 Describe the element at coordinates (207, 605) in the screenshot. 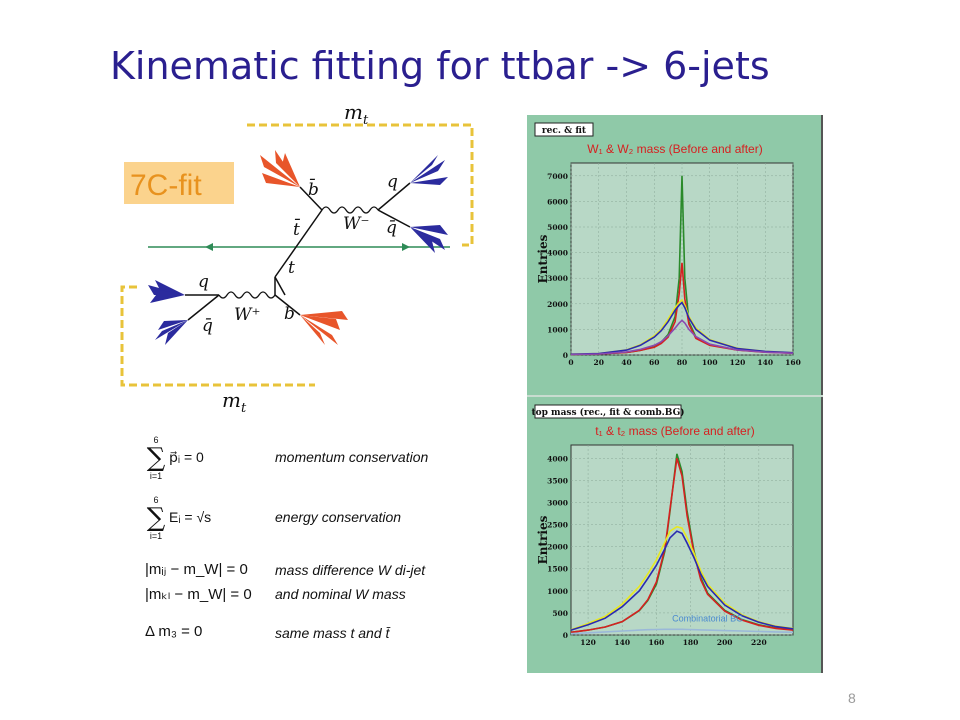

I see `equation-math: |mₖₗ − m_W| = 0` at that location.